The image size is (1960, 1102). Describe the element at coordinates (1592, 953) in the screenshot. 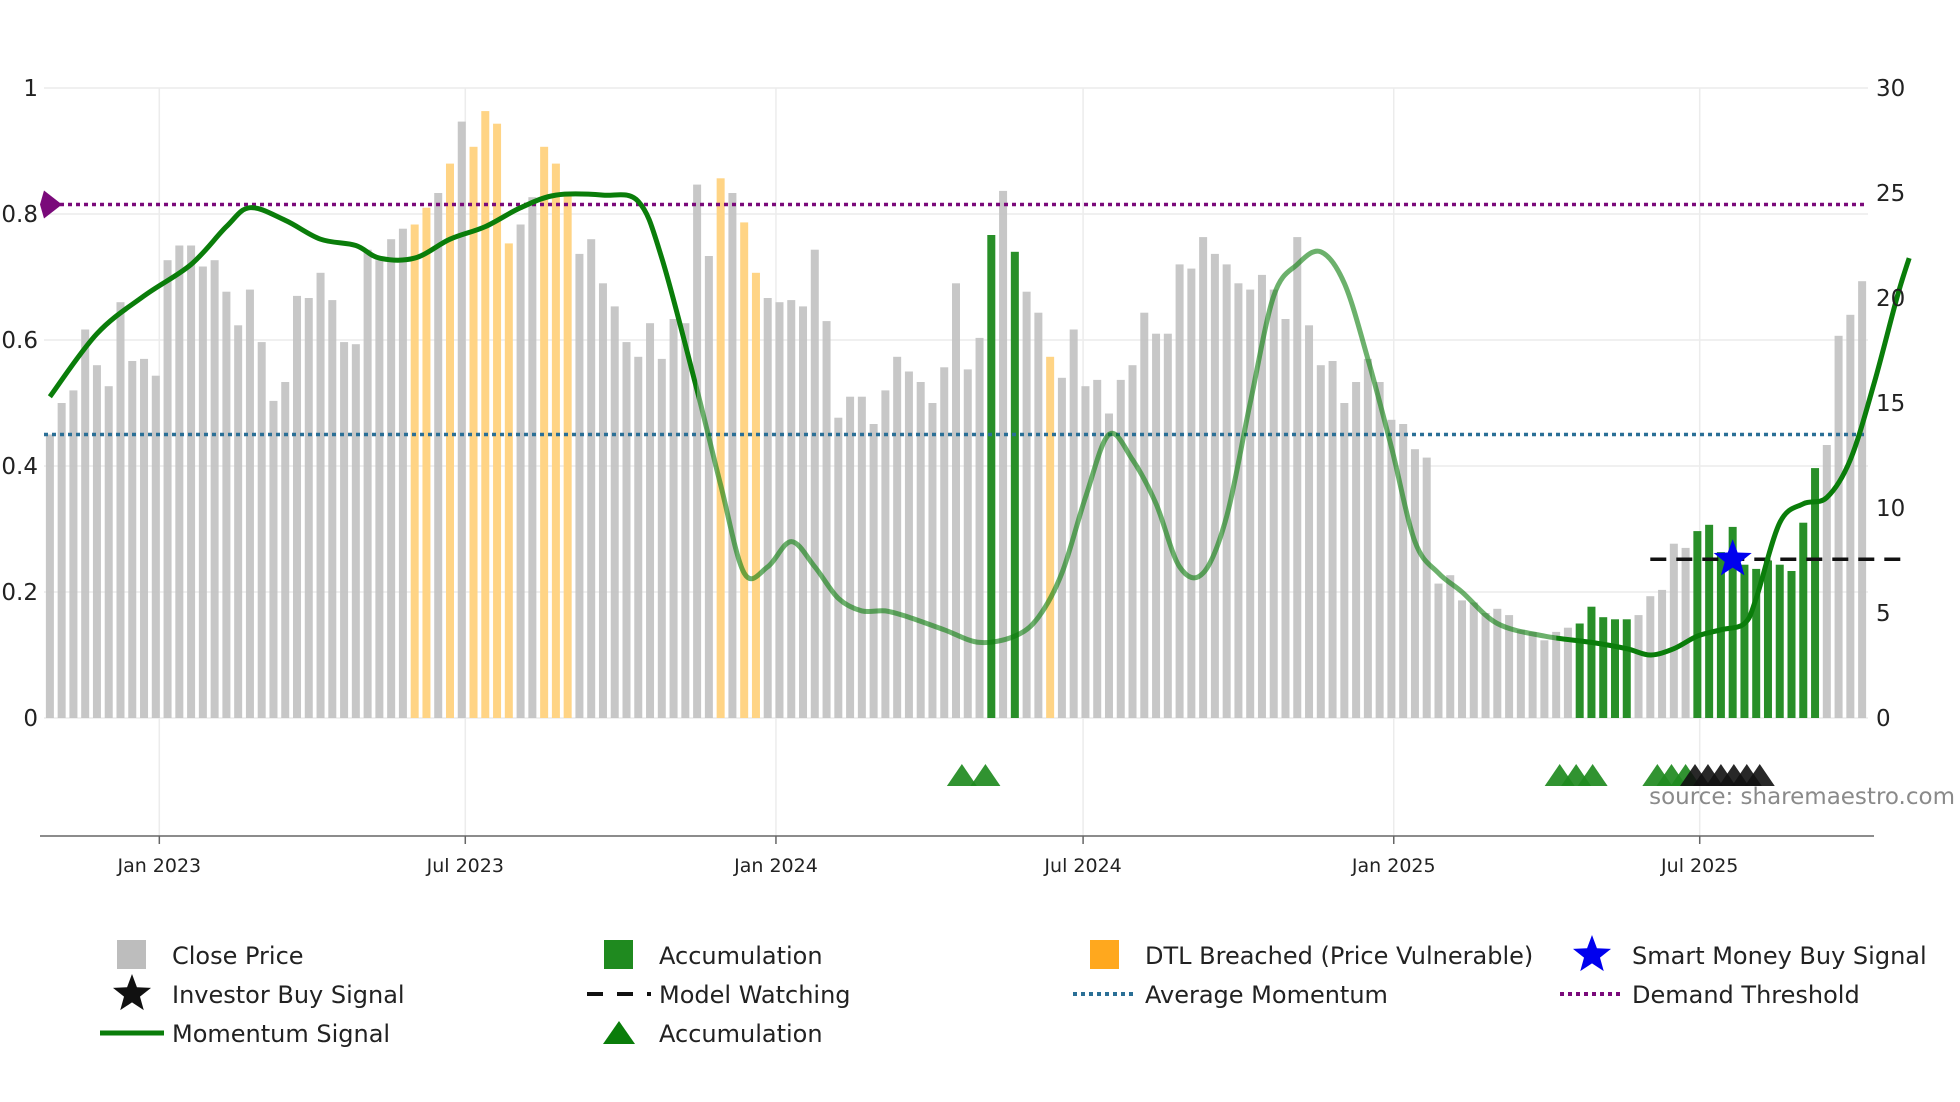

I see `legend-star-icon` at that location.